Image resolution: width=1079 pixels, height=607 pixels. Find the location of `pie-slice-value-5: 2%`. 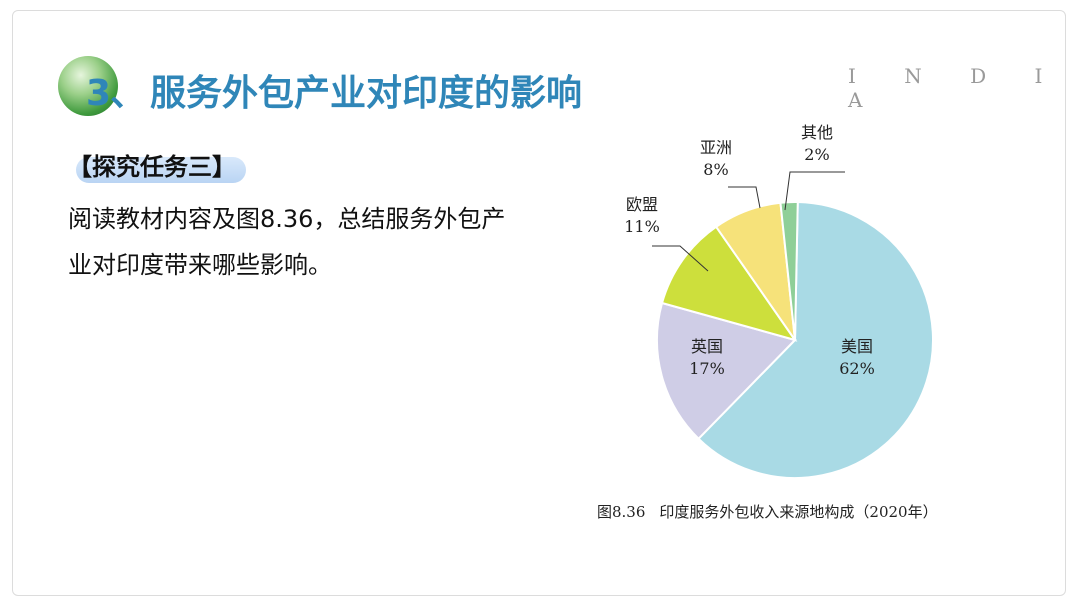

pie-slice-value-5: 2% is located at coordinates (816, 154).